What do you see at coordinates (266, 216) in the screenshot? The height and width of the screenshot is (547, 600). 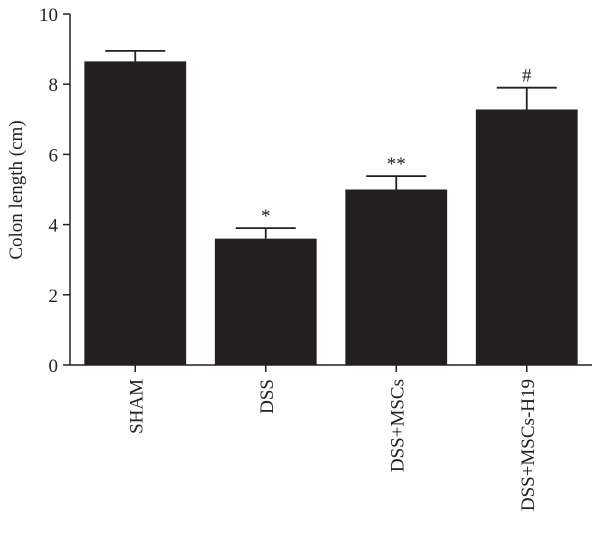 I see `significance-mark: *` at bounding box center [266, 216].